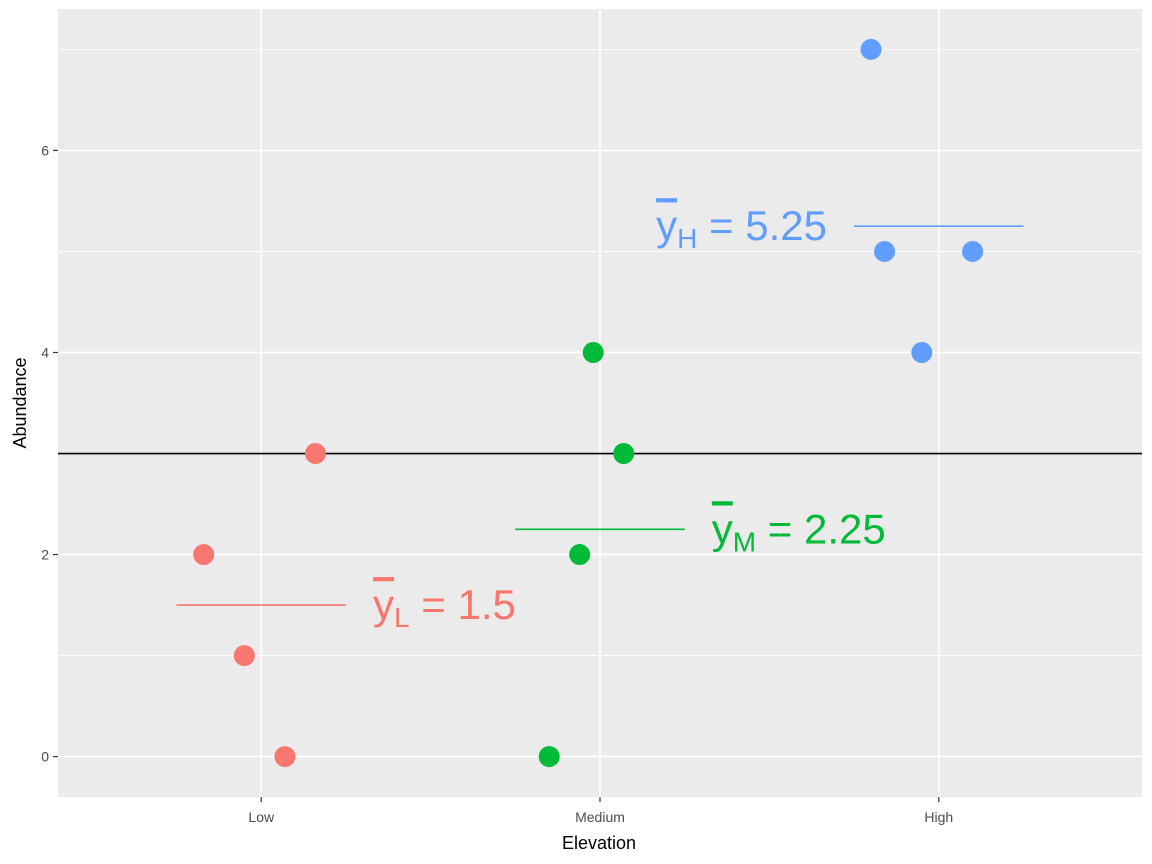 The image size is (1152, 864). What do you see at coordinates (20, 402) in the screenshot?
I see `y-axis-title: Abundance` at bounding box center [20, 402].